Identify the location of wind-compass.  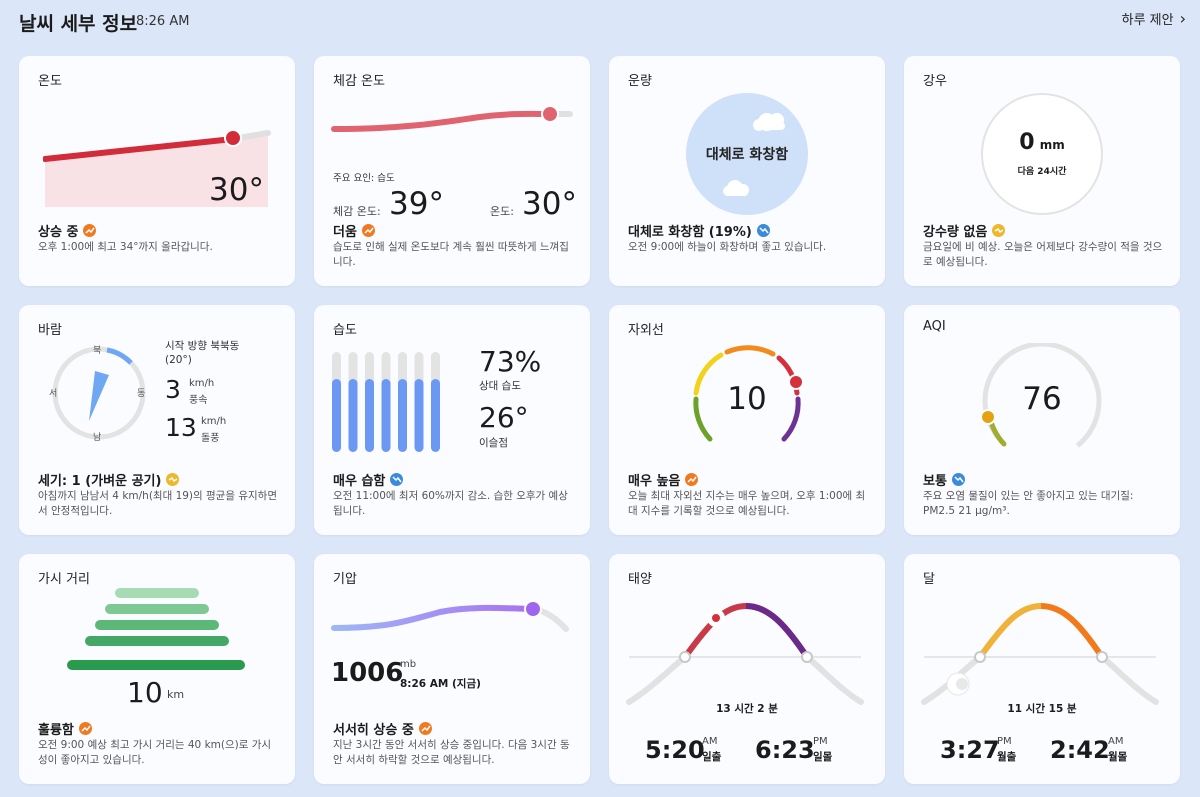
(99, 393).